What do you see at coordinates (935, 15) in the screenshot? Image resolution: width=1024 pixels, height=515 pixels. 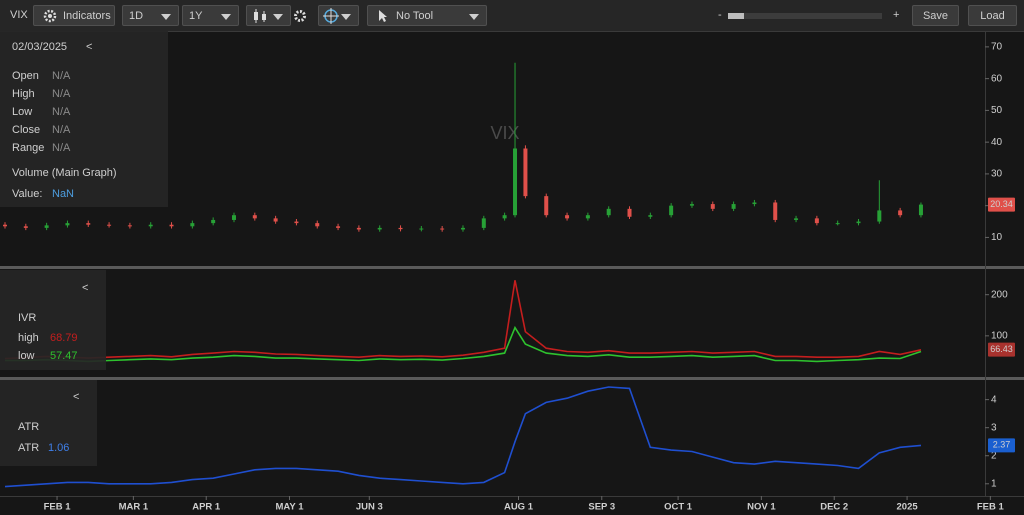 I see `save-button: Save` at bounding box center [935, 15].